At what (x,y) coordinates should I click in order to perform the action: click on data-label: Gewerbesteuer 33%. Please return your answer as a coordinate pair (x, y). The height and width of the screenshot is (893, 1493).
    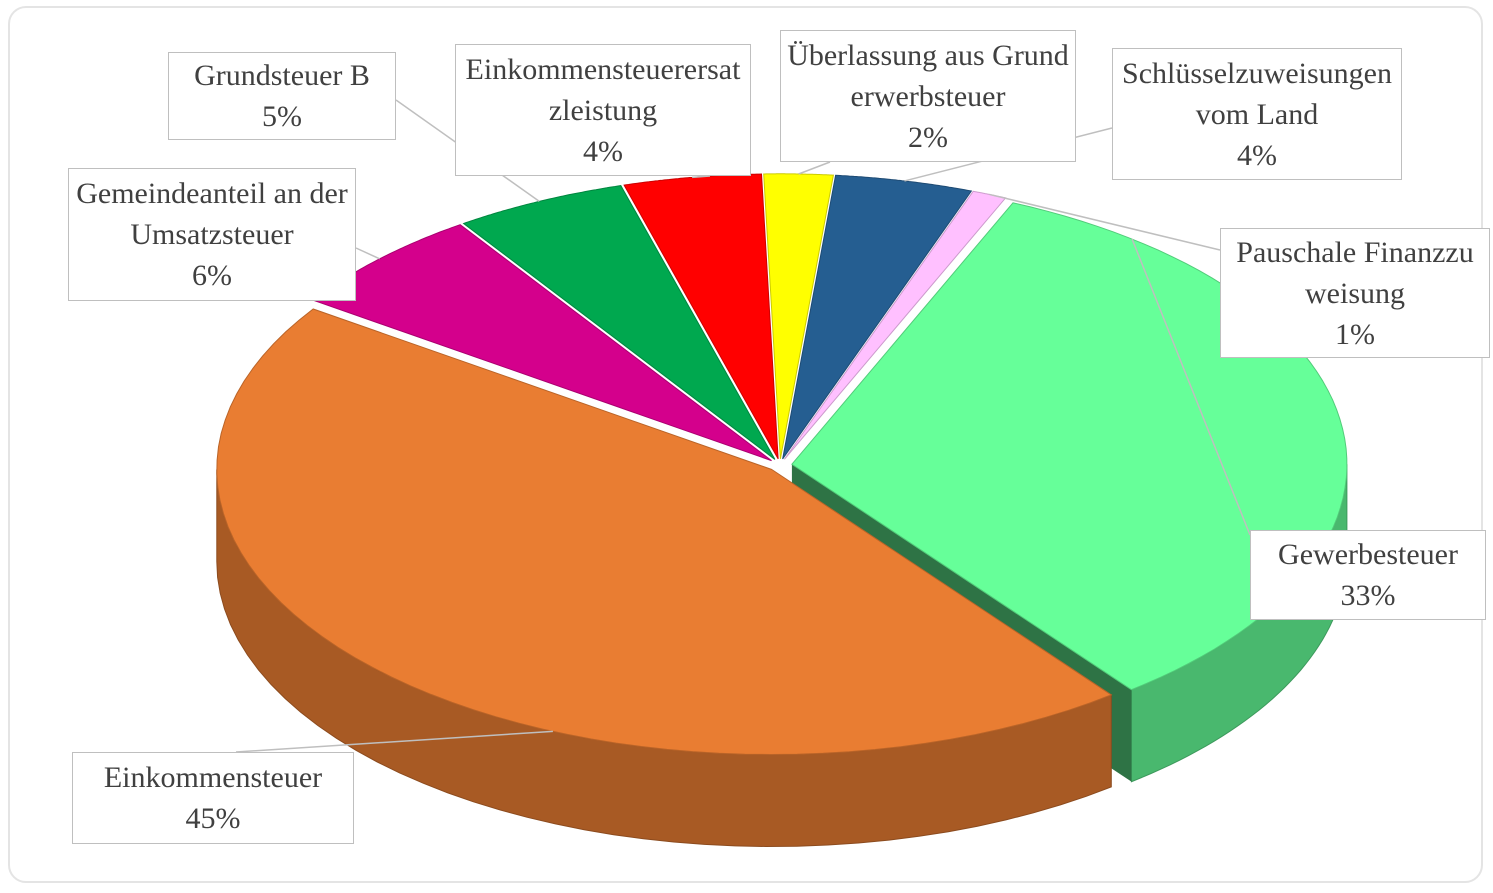
    Looking at the image, I should click on (1368, 575).